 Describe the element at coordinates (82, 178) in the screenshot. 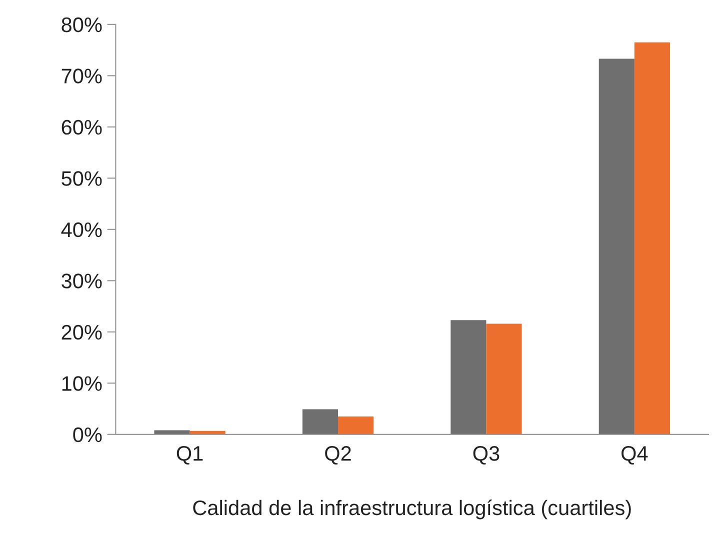

I see `y-tick-label: 50%` at that location.